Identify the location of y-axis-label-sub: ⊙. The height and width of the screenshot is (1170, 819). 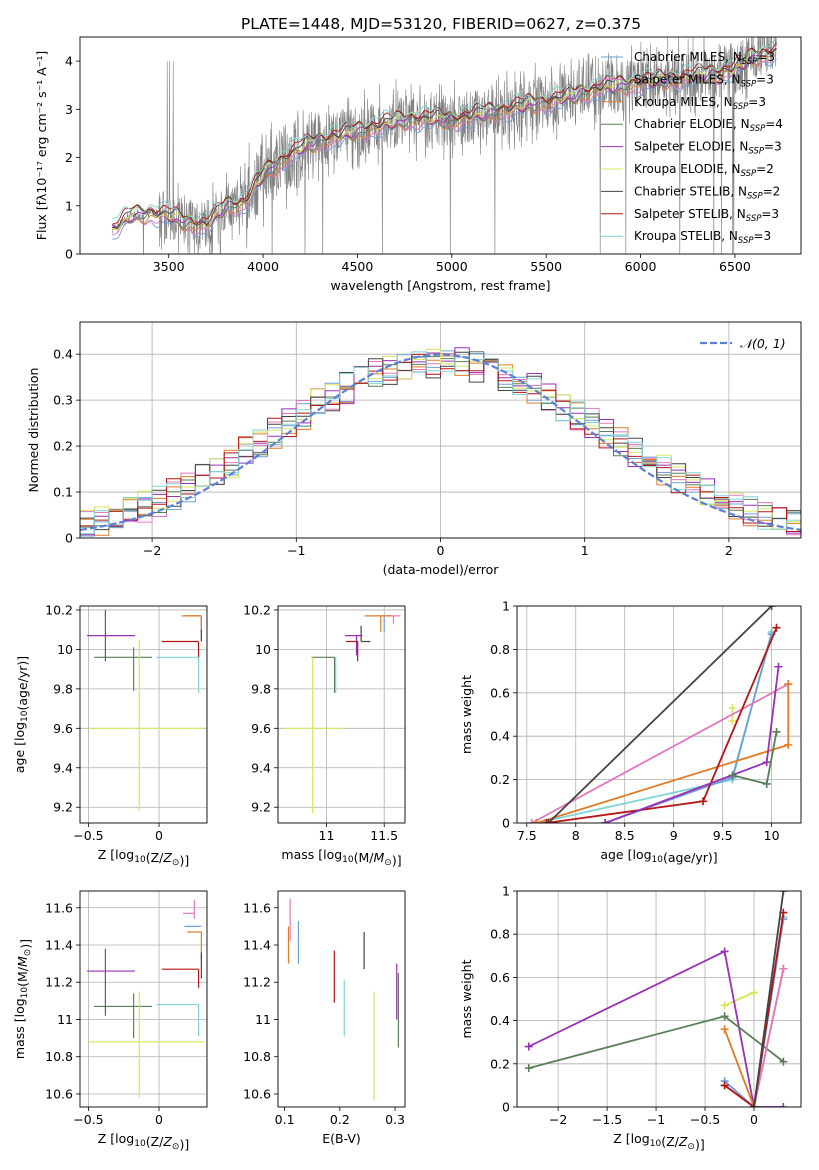
(28, 953).